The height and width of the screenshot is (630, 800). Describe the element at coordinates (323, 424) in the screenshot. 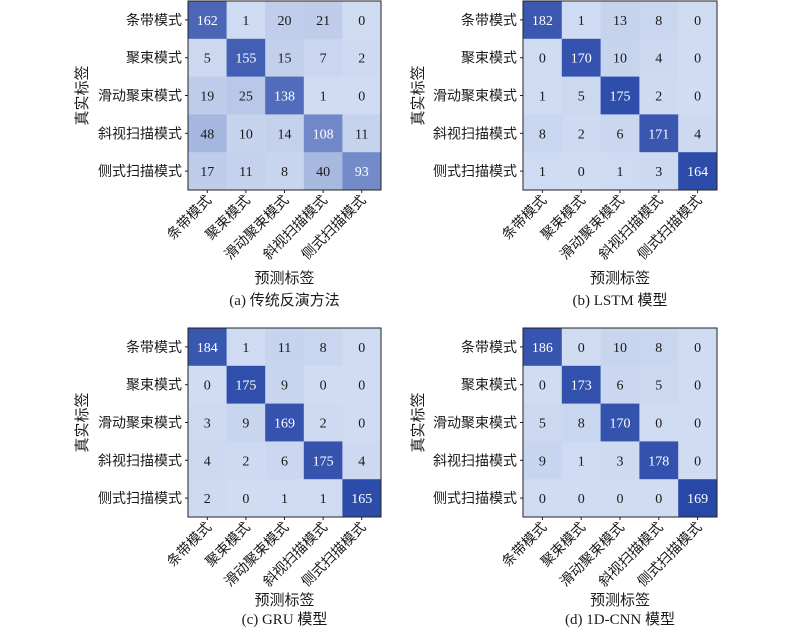

I see `cell-value: 2` at that location.